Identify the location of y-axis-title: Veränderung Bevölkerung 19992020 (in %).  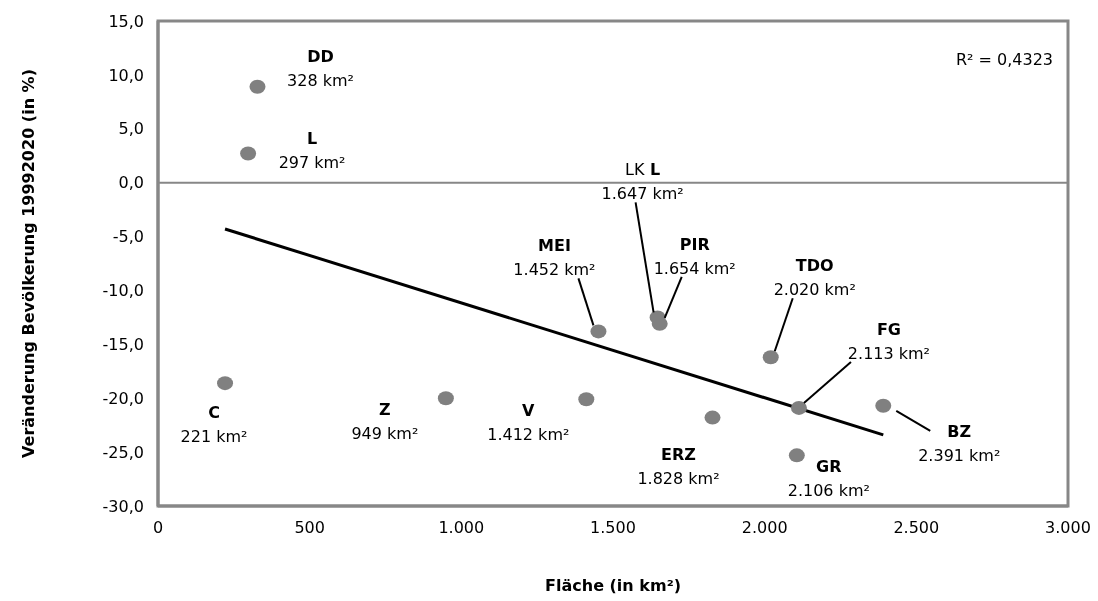
(28, 263).